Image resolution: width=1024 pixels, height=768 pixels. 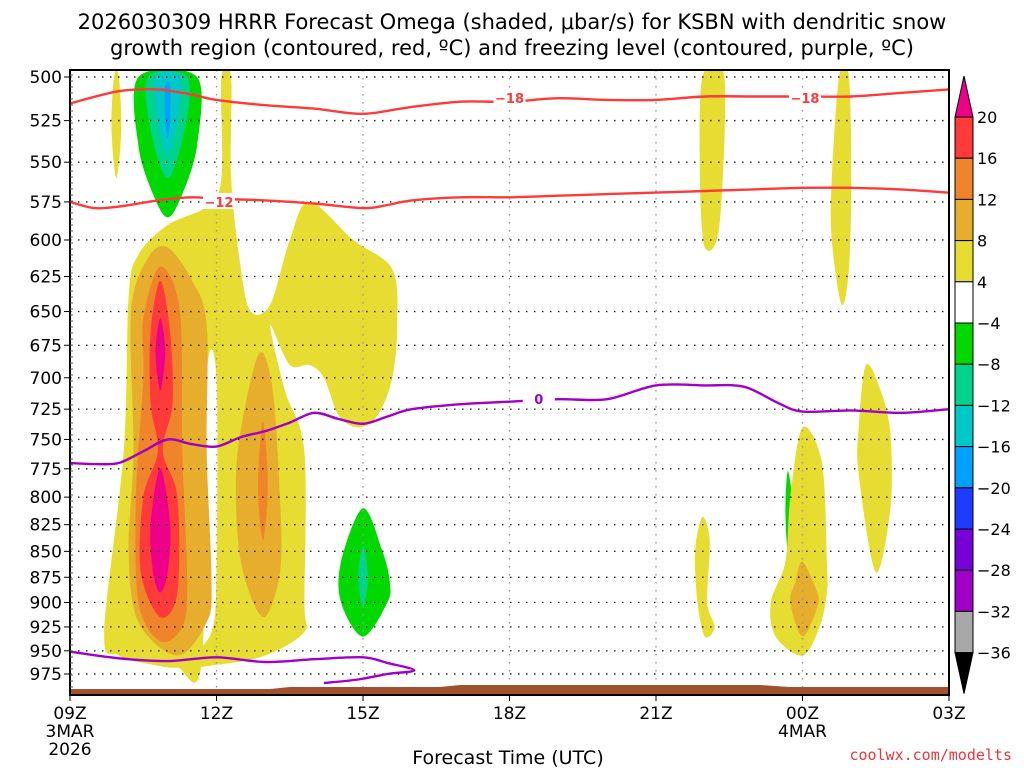 I want to click on omega-region-core-left-20b, so click(x=160, y=530).